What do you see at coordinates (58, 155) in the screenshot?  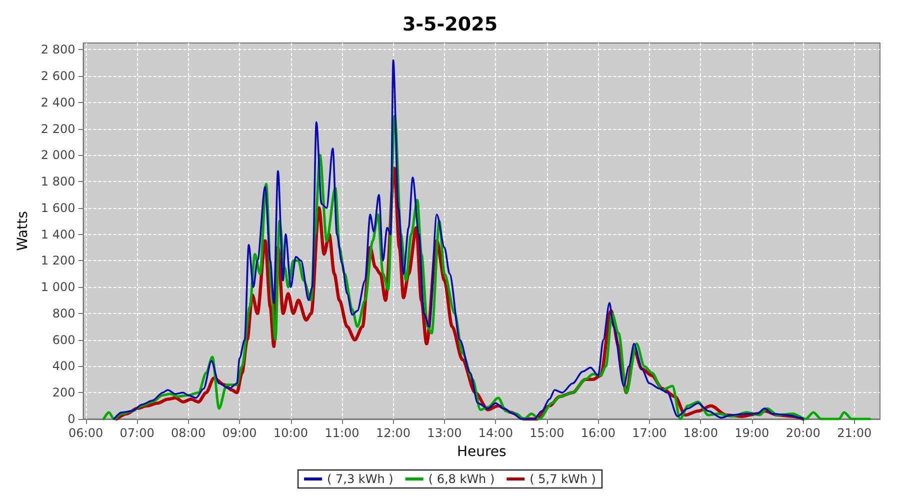 I see `y-tick-label: 2 000` at bounding box center [58, 155].